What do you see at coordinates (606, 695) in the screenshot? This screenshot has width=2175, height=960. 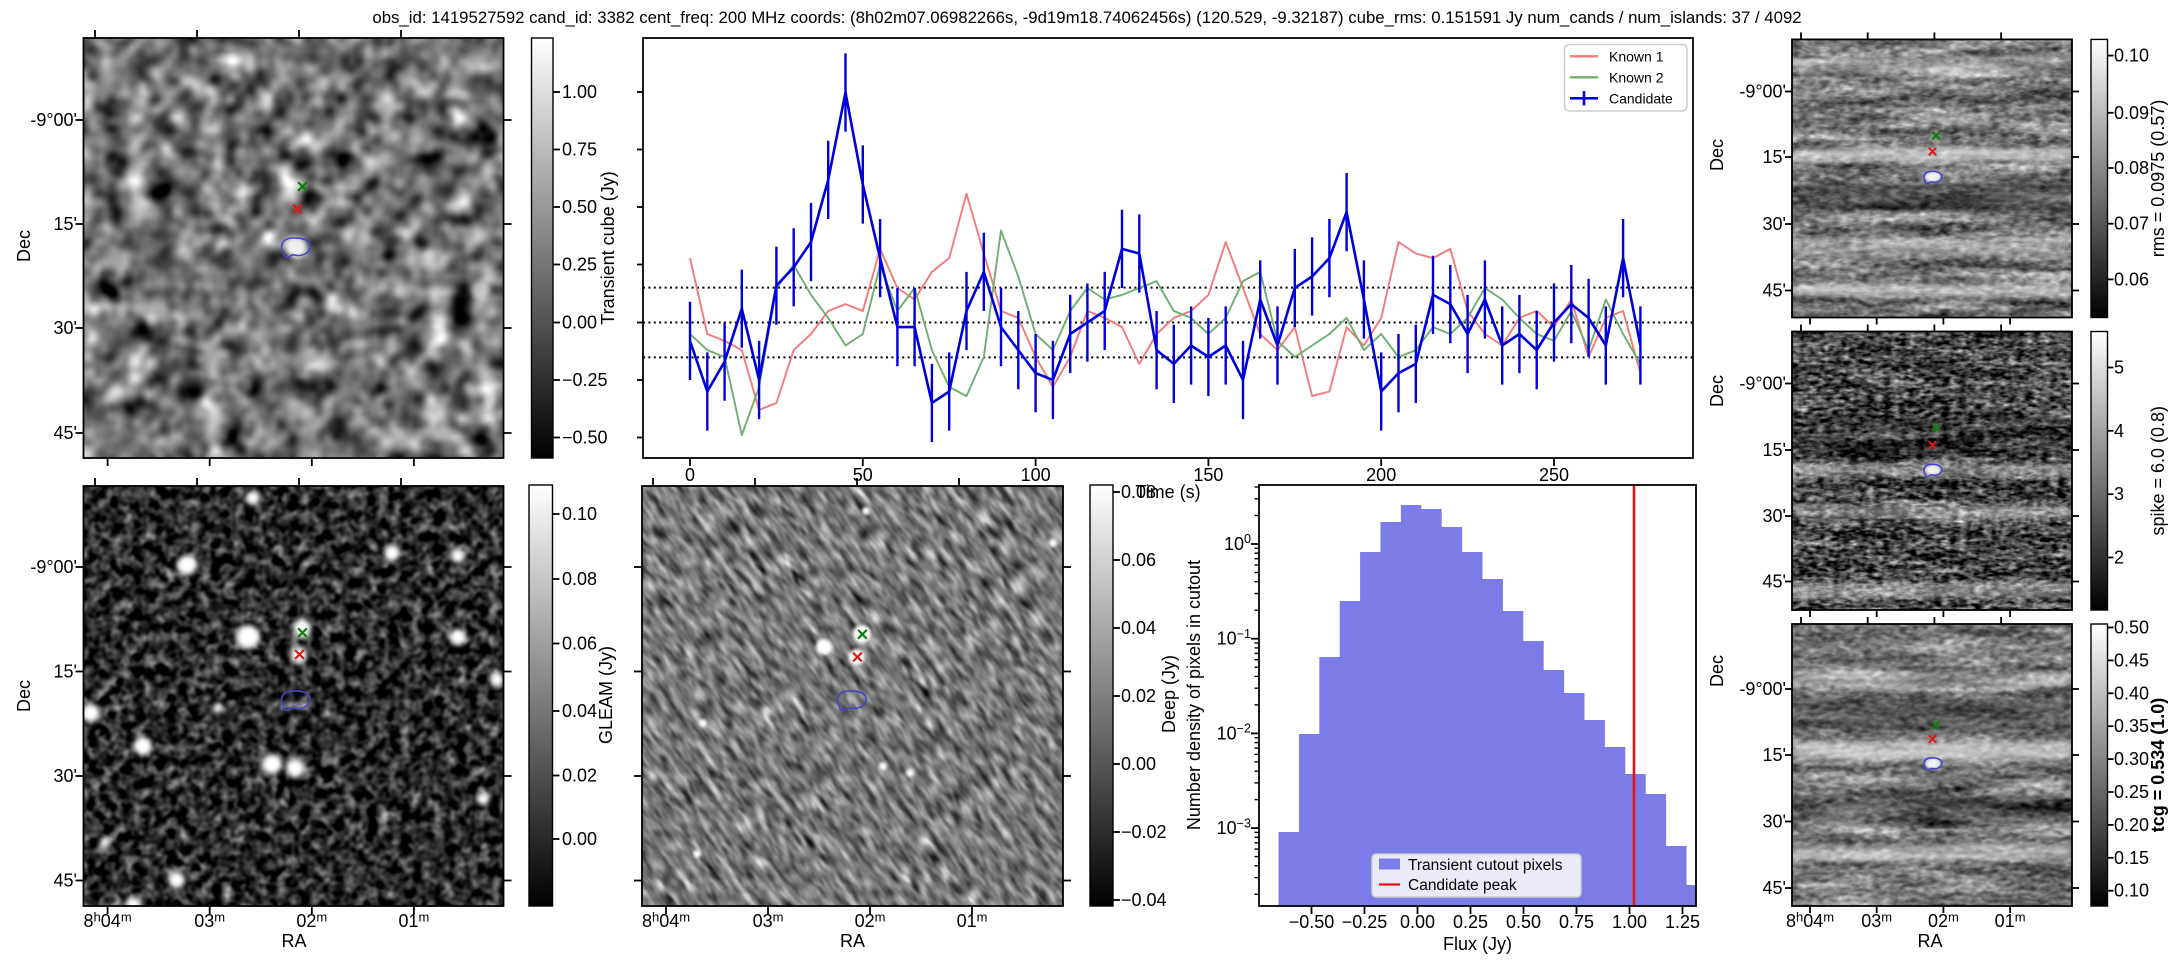 I see `svg-text: GLEAM (Jy)` at bounding box center [606, 695].